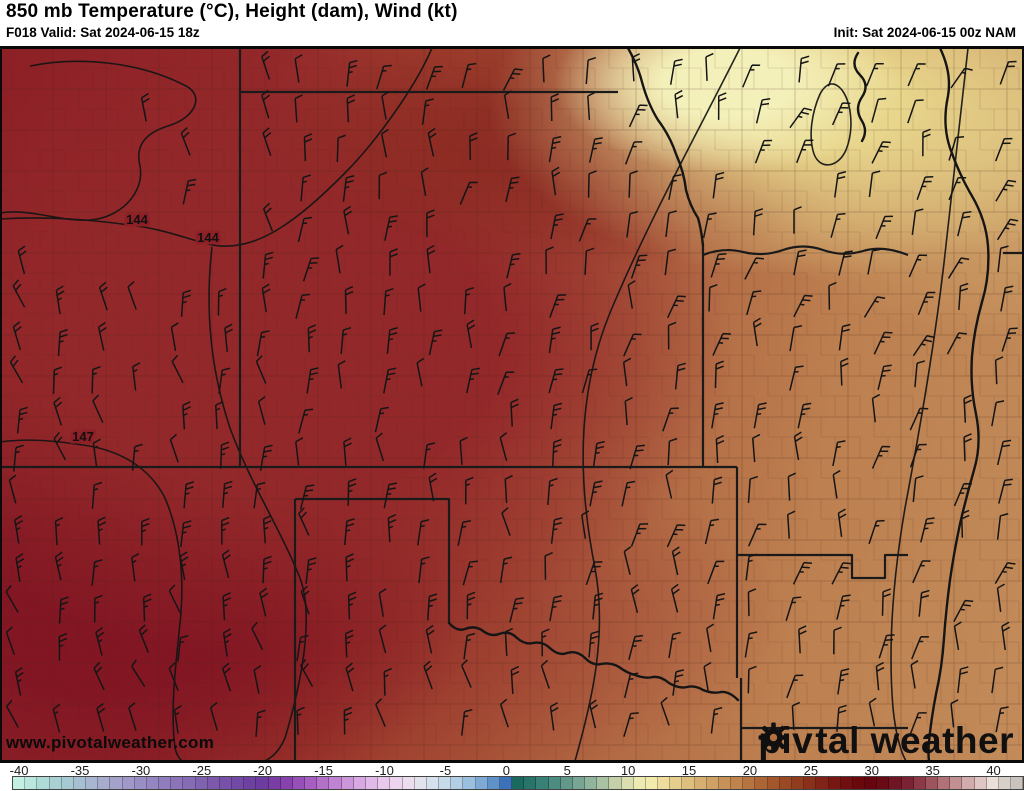 The width and height of the screenshot is (1024, 791). I want to click on temperature-colorbar: -40 -35 -30 -25 -20 -15 -10 -5 0 5 10 15 20 25 30 35 40, so click(512, 777).